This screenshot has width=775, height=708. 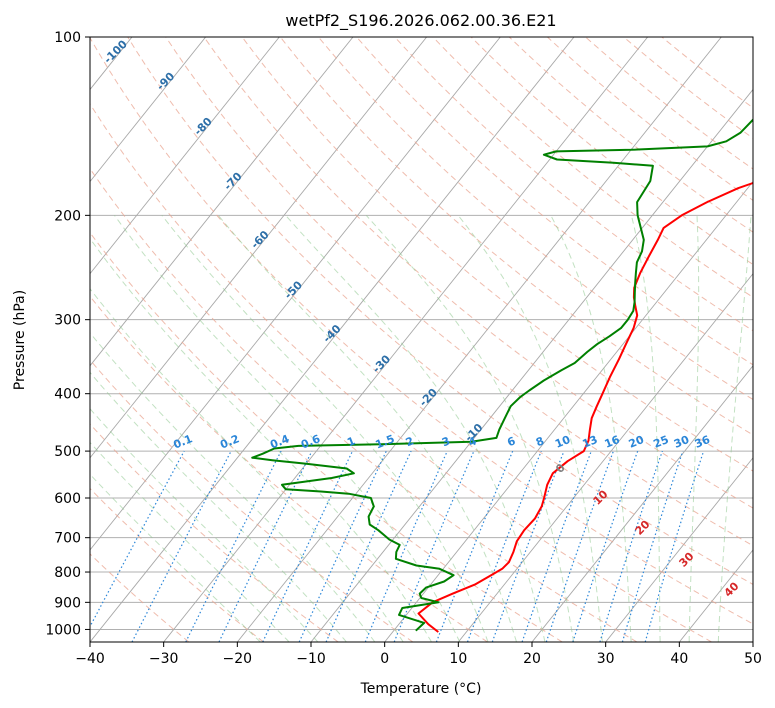 What do you see at coordinates (562, 442) in the screenshot?
I see `mixing-ratio-label: 10` at bounding box center [562, 442].